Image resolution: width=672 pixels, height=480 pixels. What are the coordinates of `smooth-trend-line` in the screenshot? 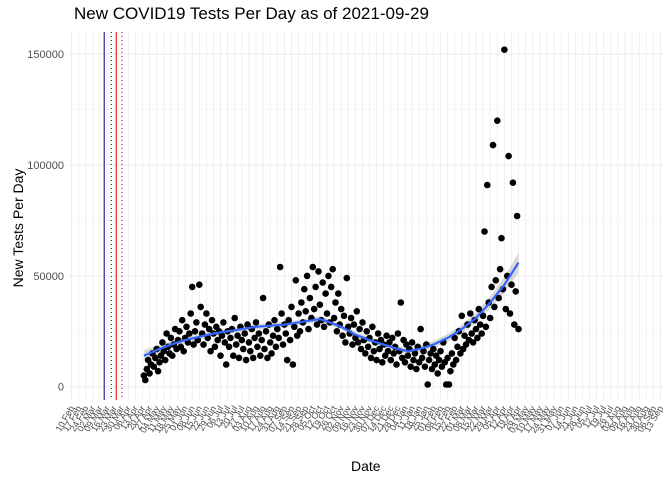 It's located at (331, 309).